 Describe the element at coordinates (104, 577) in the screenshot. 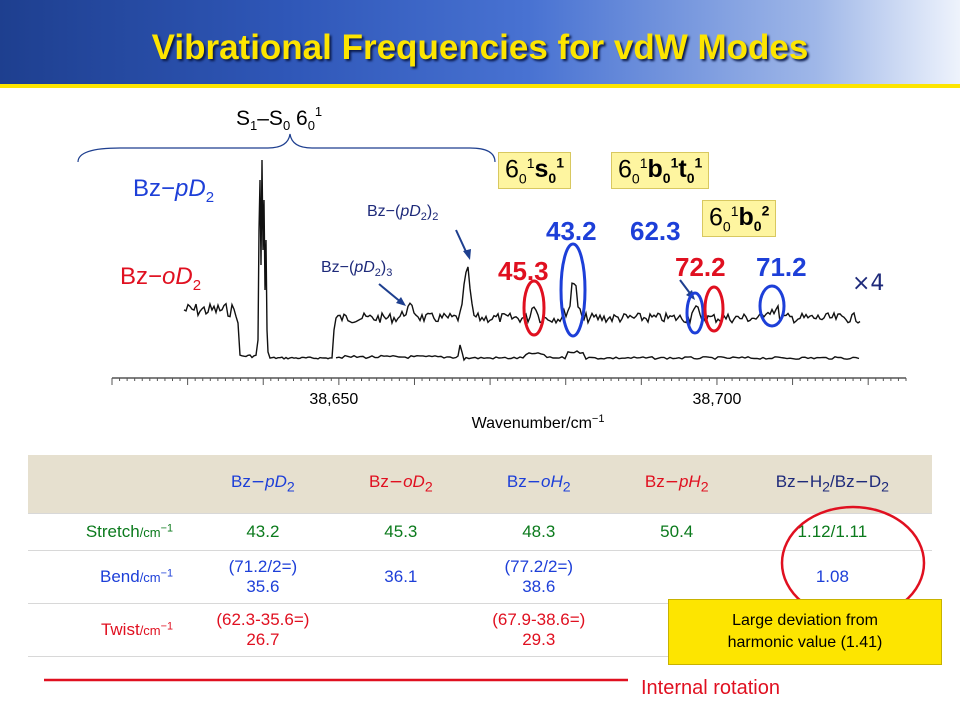

I see `row-label-bend: Bend/cm−1` at that location.